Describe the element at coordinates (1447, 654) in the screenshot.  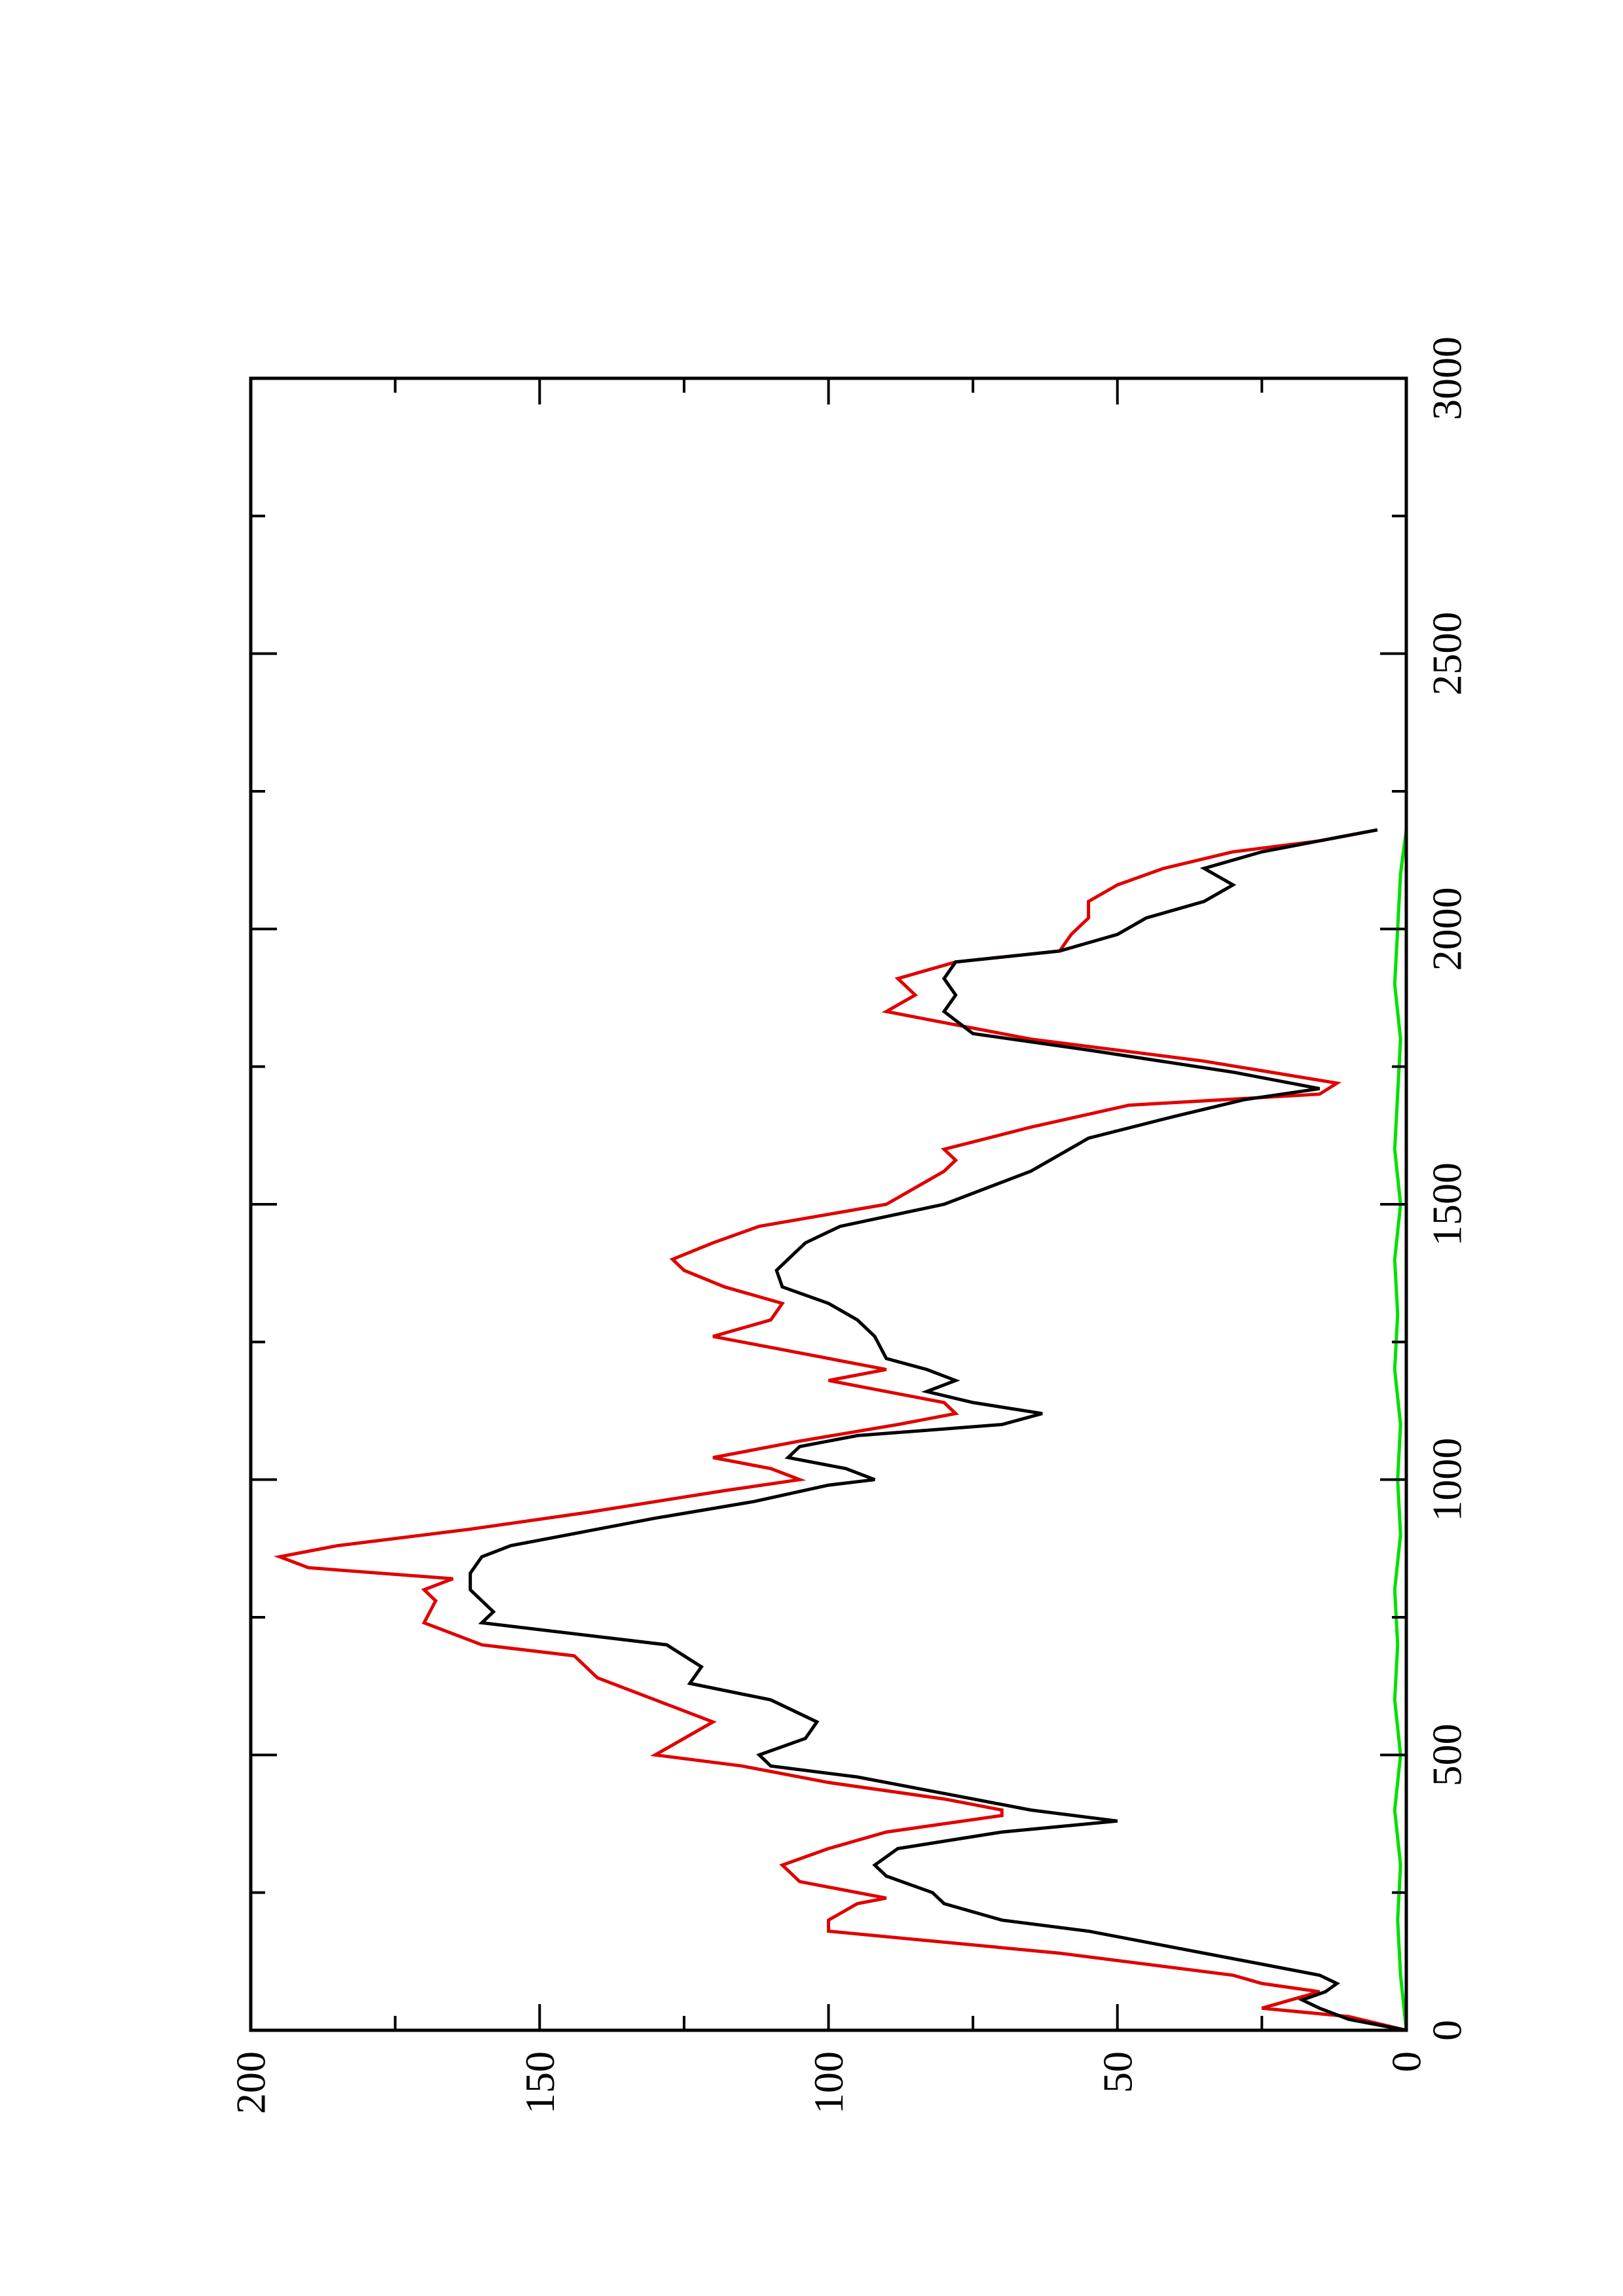
I see `x-tick-label: 2500` at that location.